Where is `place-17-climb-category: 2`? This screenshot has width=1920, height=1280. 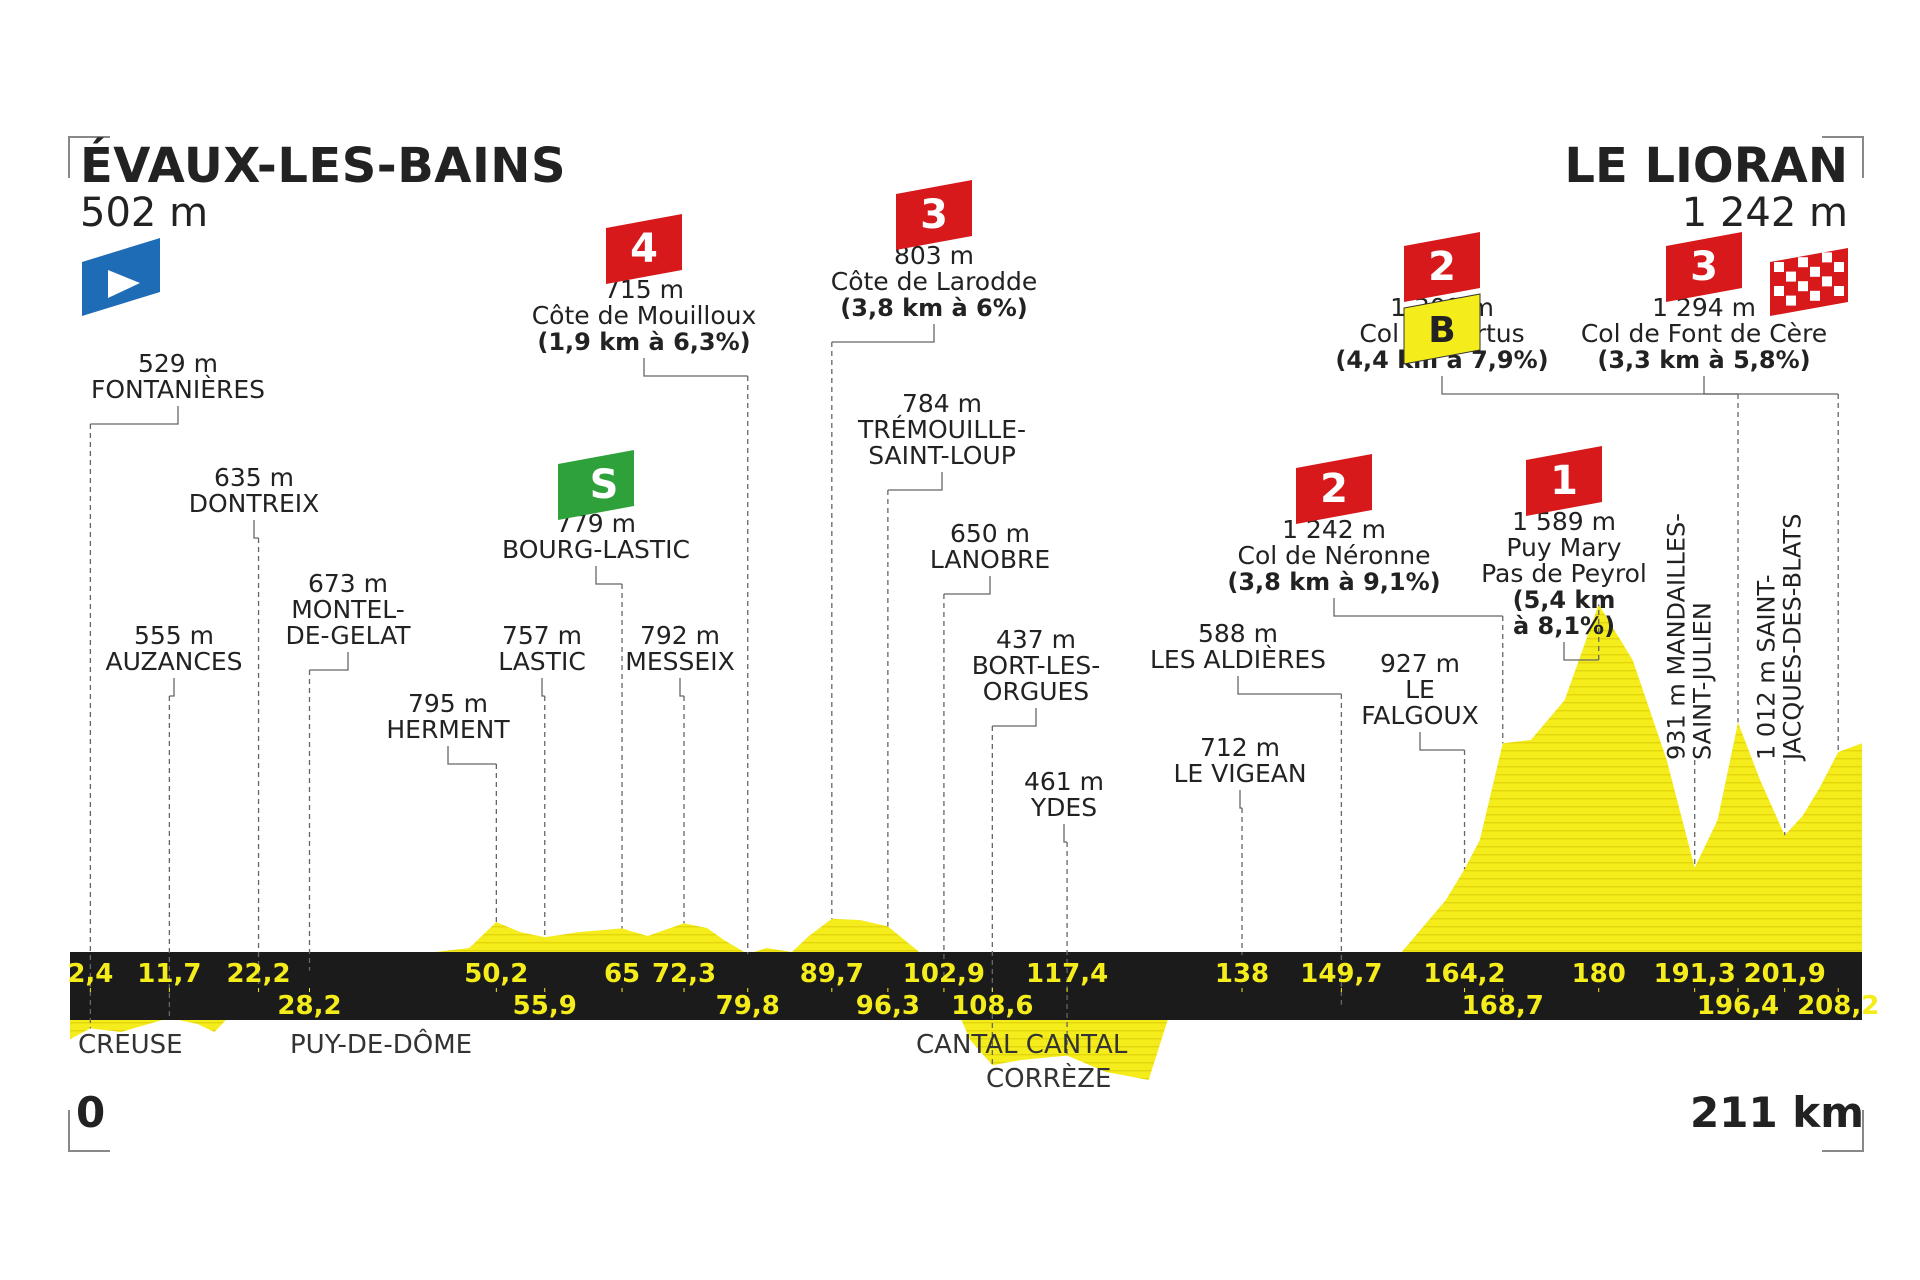
place-17-climb-category: 2 is located at coordinates (1334, 489).